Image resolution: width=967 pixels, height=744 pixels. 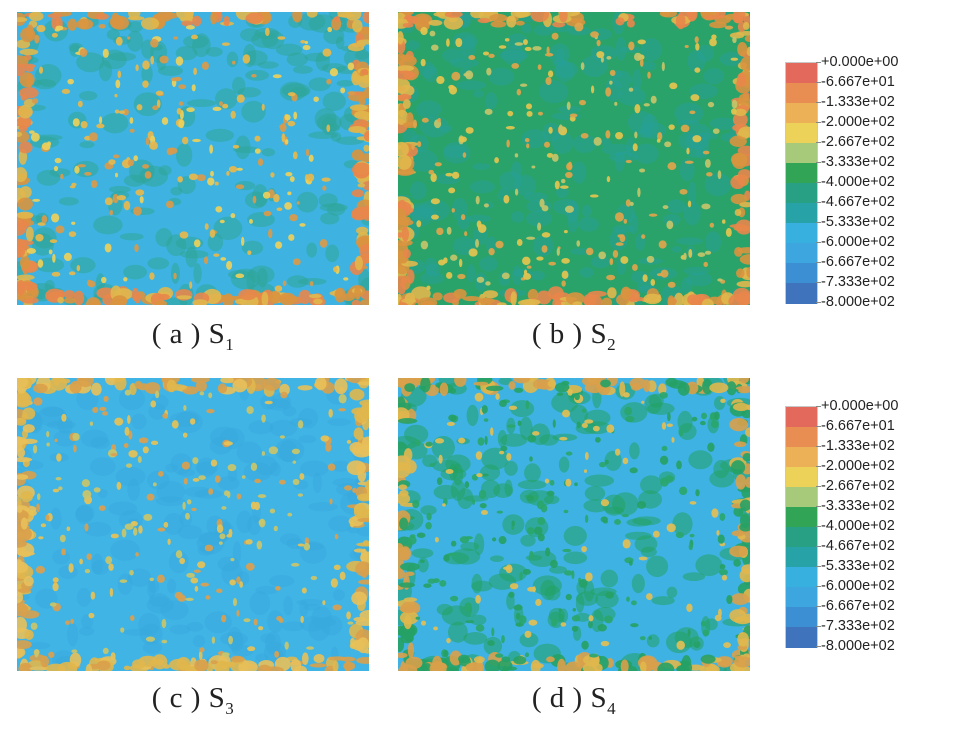 I want to click on legend-swatch, so click(x=801, y=637).